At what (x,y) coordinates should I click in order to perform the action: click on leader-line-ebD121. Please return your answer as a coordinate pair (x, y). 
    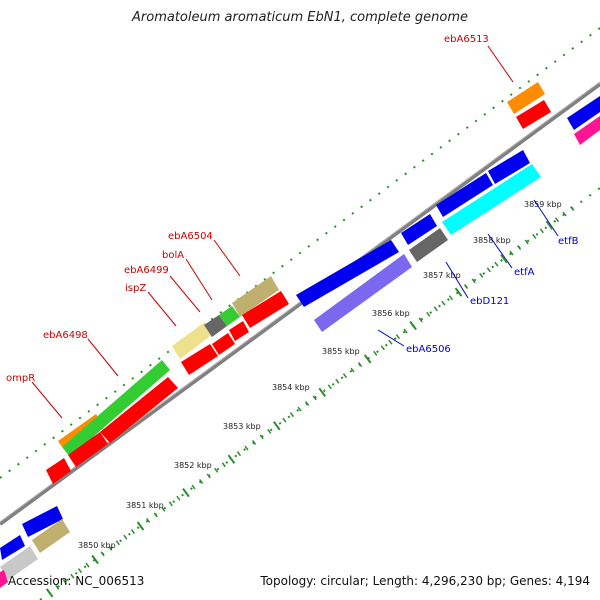
    Looking at the image, I should click on (457, 280).